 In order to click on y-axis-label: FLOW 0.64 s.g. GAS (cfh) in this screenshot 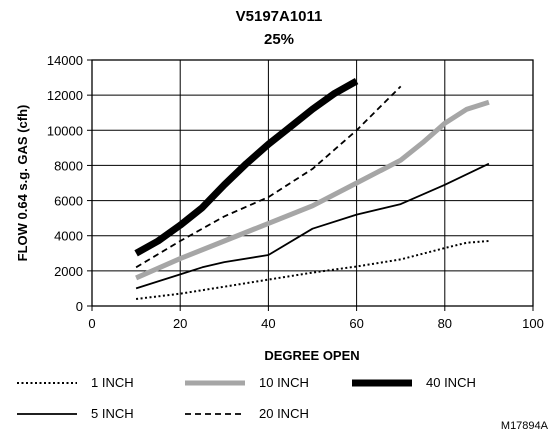, I will do `click(22, 183)`.